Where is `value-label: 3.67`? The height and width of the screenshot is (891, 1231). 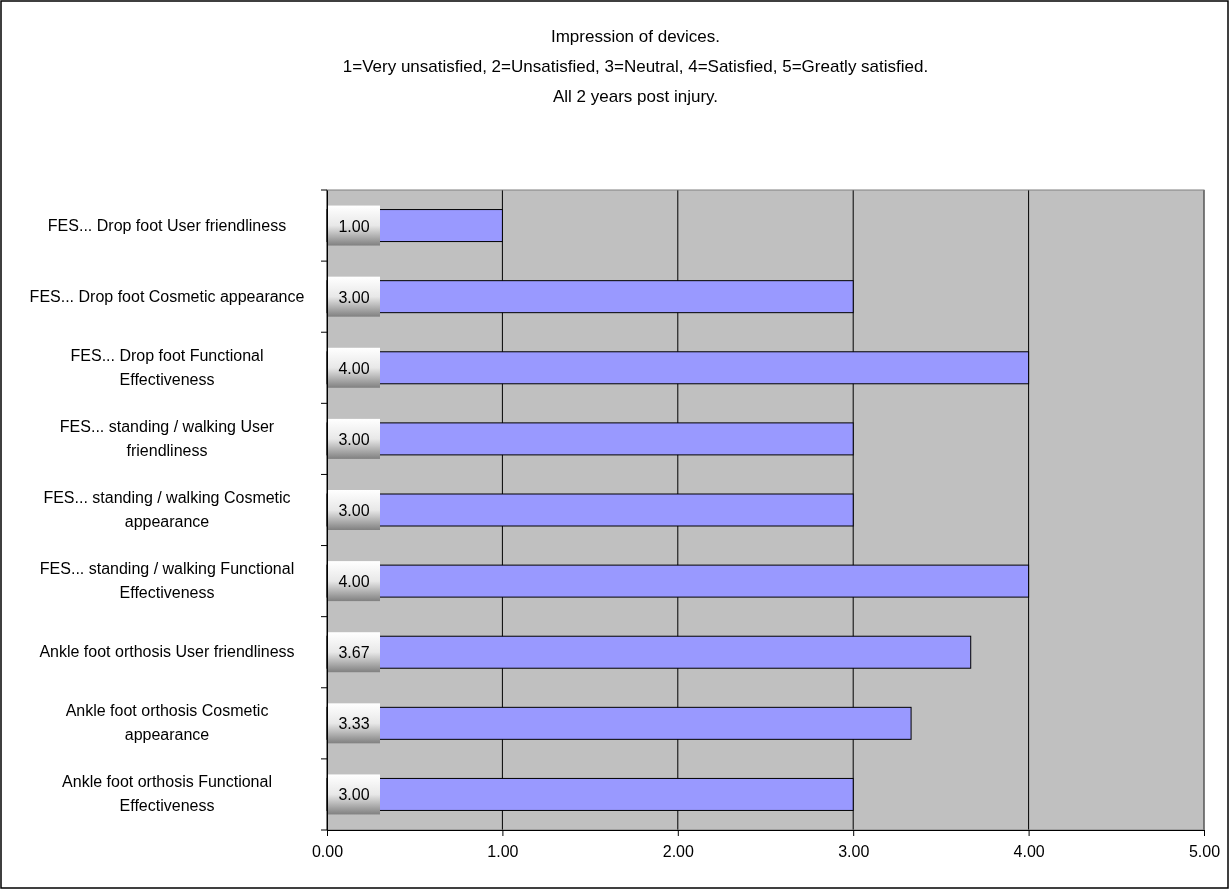
value-label: 3.67 is located at coordinates (354, 652).